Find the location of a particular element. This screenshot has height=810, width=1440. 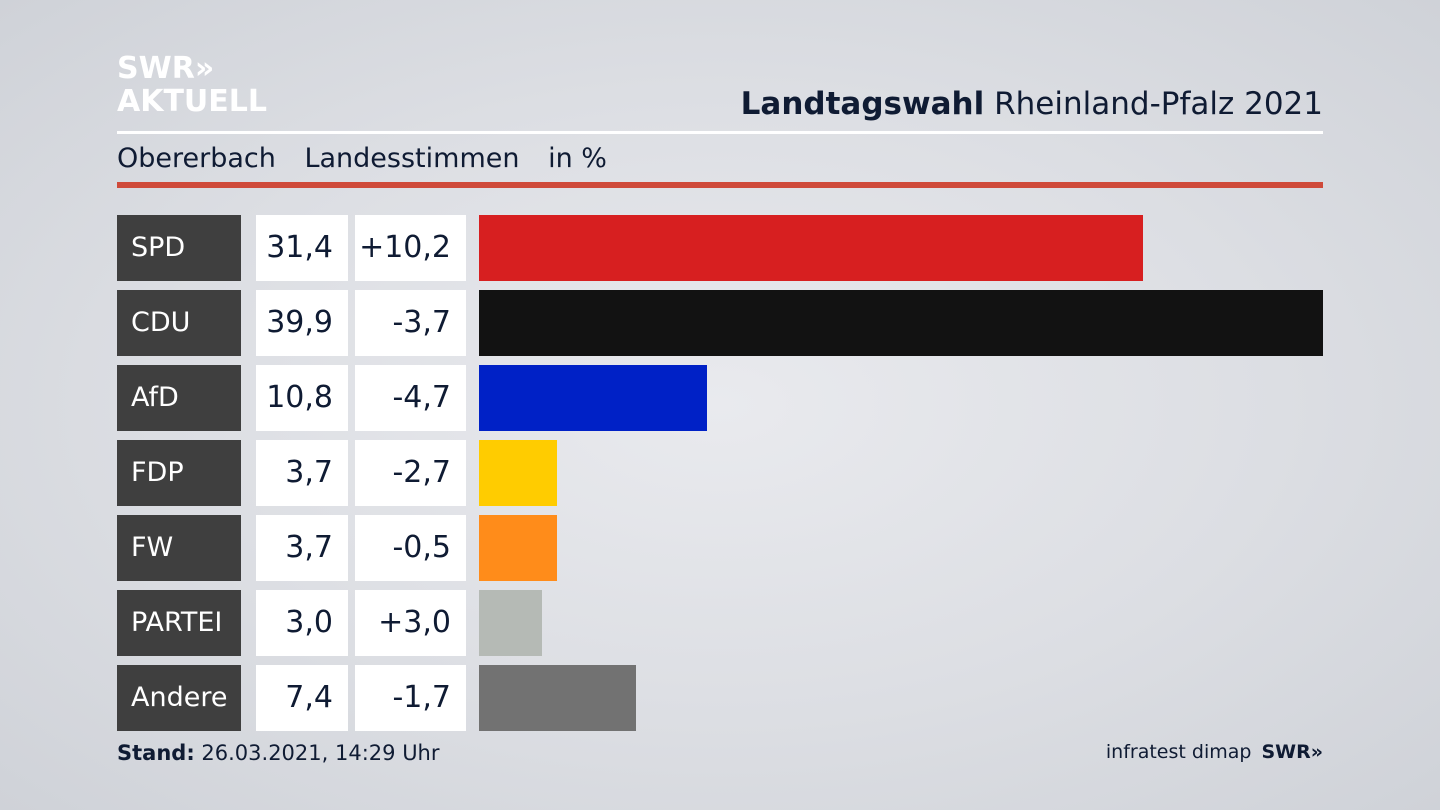

value-label: 10,8 is located at coordinates (302, 398).